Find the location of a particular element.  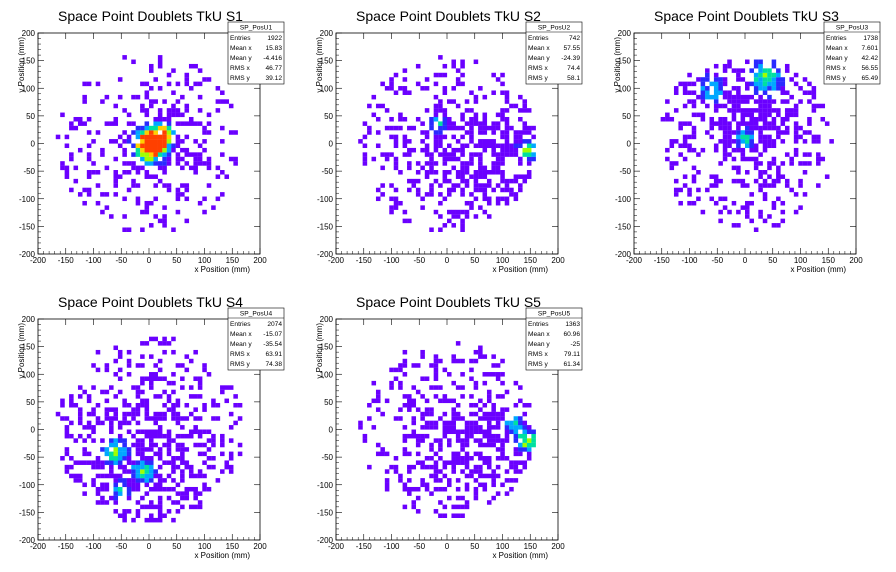

y-tick-label: 0 is located at coordinates (331, 430).